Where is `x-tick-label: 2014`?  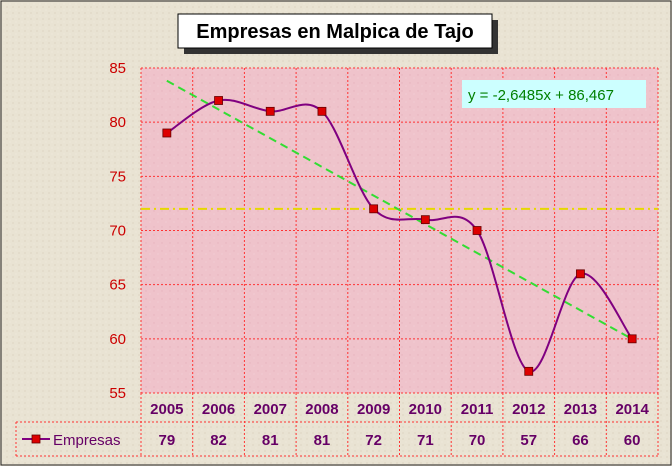 x-tick-label: 2014 is located at coordinates (632, 409).